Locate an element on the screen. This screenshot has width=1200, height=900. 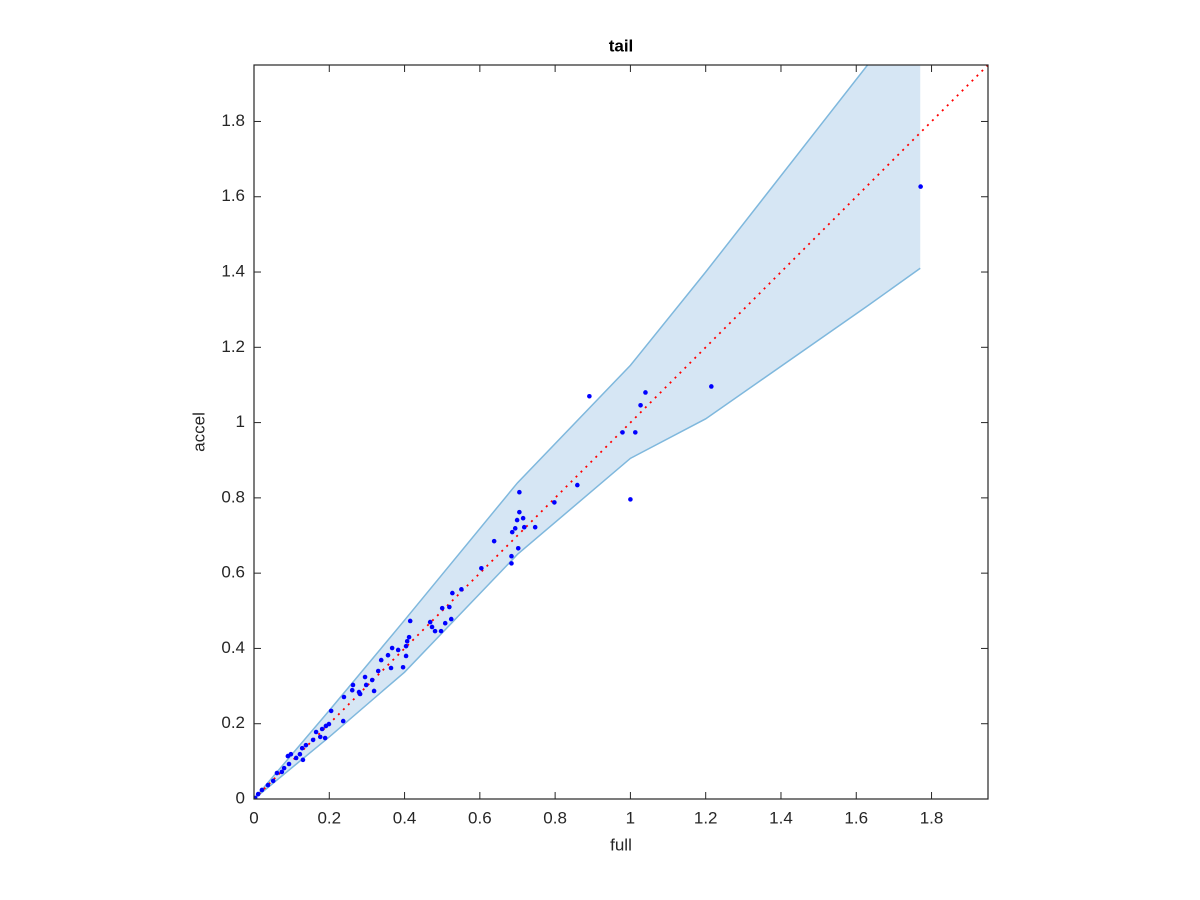
x-tick-label: 1.4 is located at coordinates (781, 817).